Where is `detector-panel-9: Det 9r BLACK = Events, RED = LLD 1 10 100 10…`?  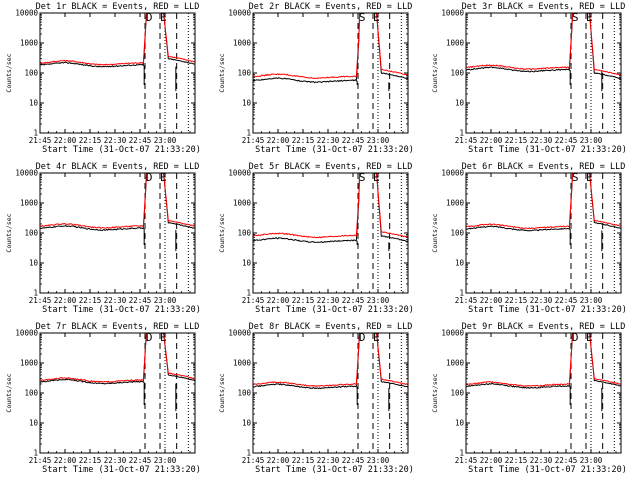 detector-panel-9: Det 9r BLACK = Events, RED = LLD 1 10 100 10… is located at coordinates (532, 400).